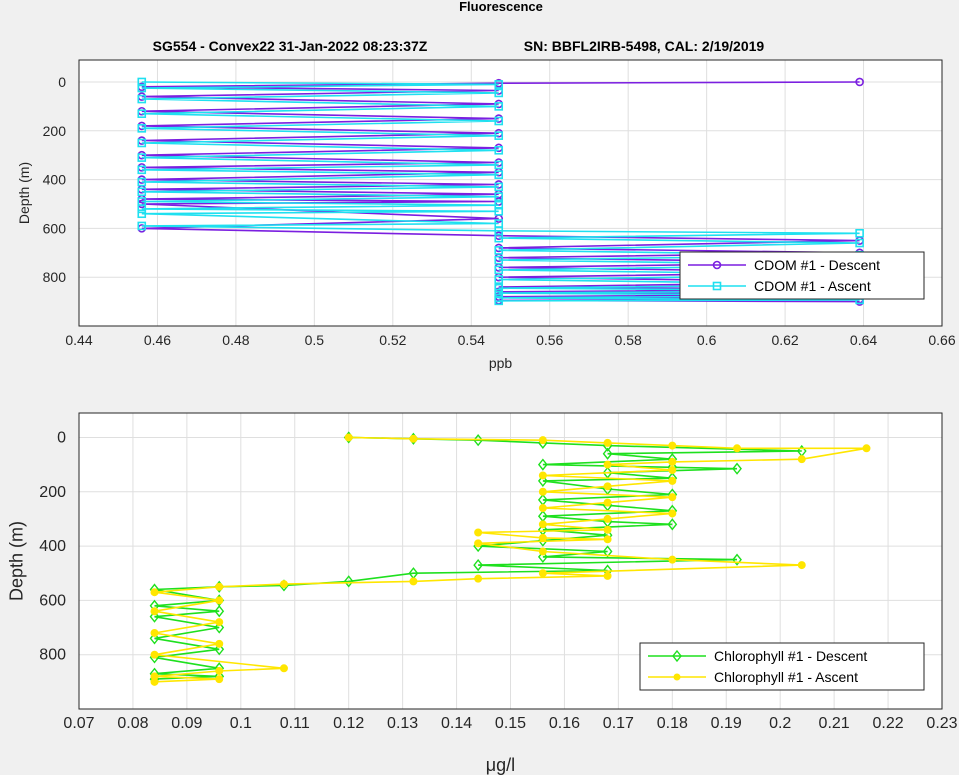  Describe the element at coordinates (295, 723) in the screenshot. I see `x-tick-label: 0.11` at that location.